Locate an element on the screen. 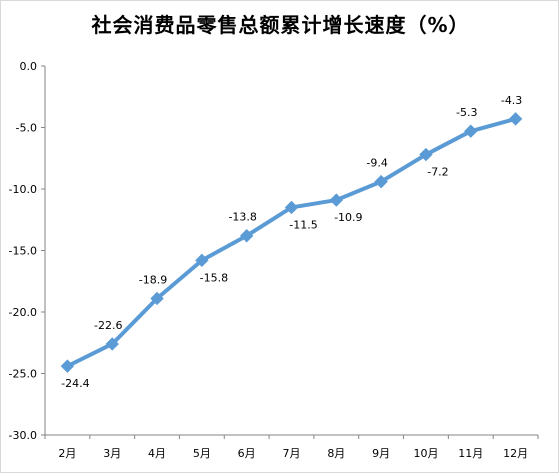 This screenshot has width=559, height=474. x-tick-label: 9月 is located at coordinates (381, 453).